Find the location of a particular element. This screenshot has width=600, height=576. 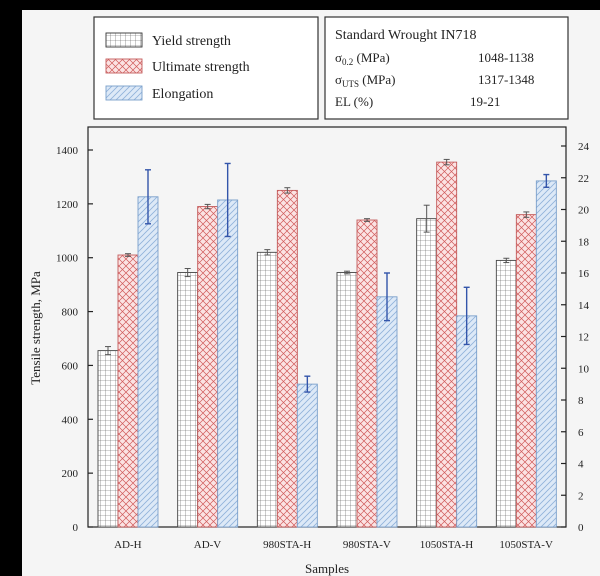

y-tick-label-0: 0 is located at coordinates (76, 528).